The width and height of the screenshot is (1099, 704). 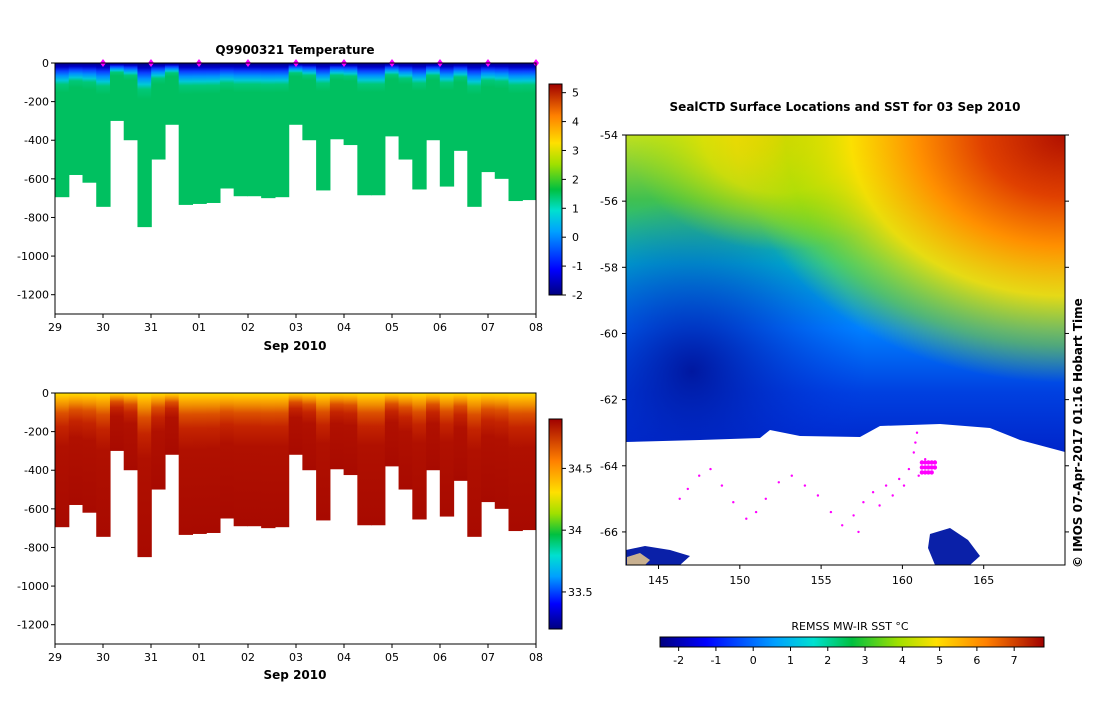 What do you see at coordinates (845, 657) in the screenshot?
I see `sst-colorbar-ticks: -2 -1 0 1 2 3 4 5 6 7` at bounding box center [845, 657].